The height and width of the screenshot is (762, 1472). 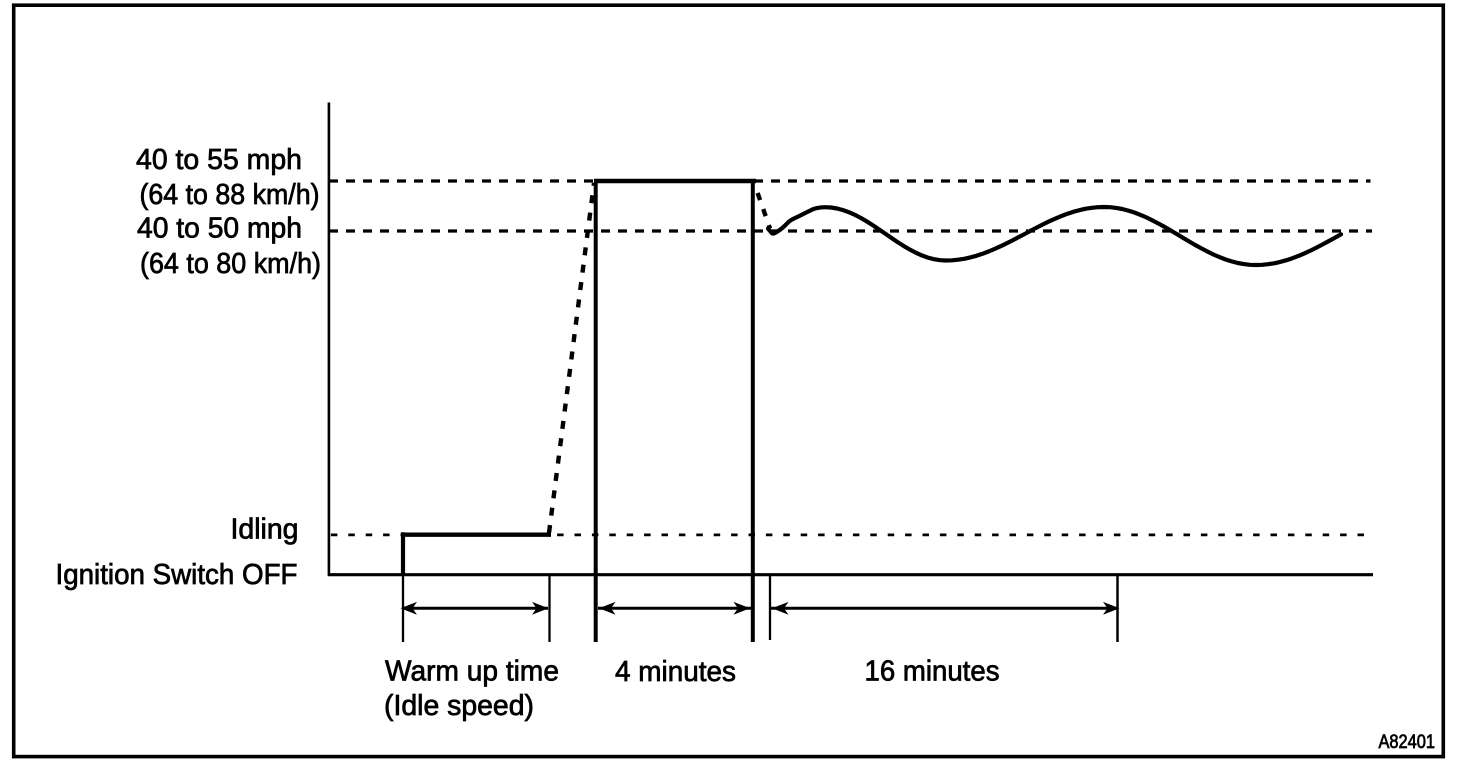 I want to click on svg-text: A82401, so click(x=1407, y=742).